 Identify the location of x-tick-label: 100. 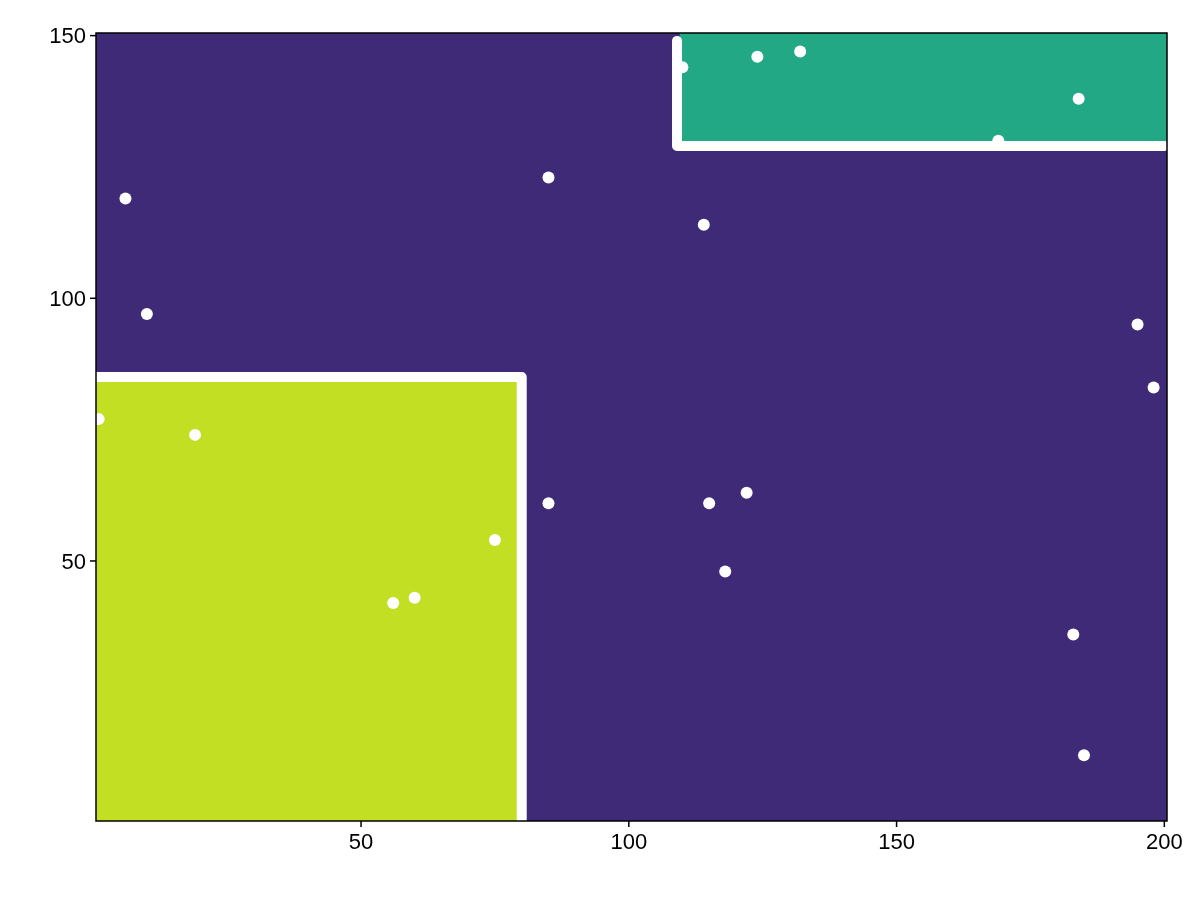
(629, 841).